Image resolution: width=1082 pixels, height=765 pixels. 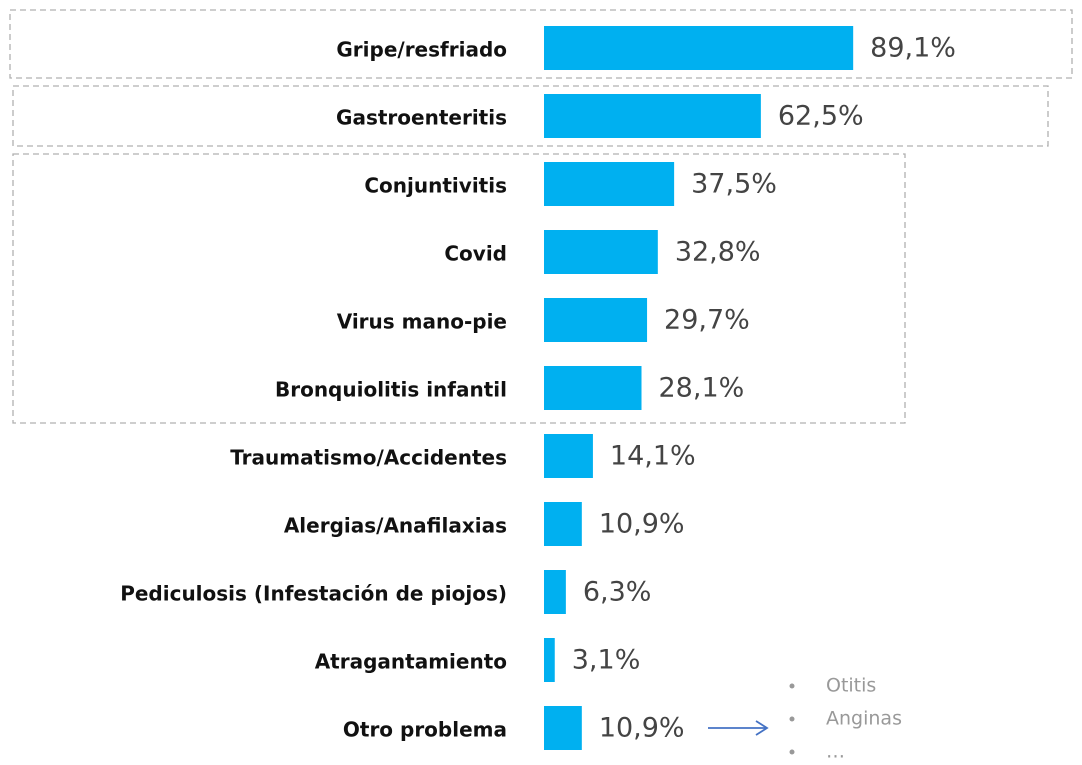 I want to click on value-label: 37,5%, so click(x=734, y=184).